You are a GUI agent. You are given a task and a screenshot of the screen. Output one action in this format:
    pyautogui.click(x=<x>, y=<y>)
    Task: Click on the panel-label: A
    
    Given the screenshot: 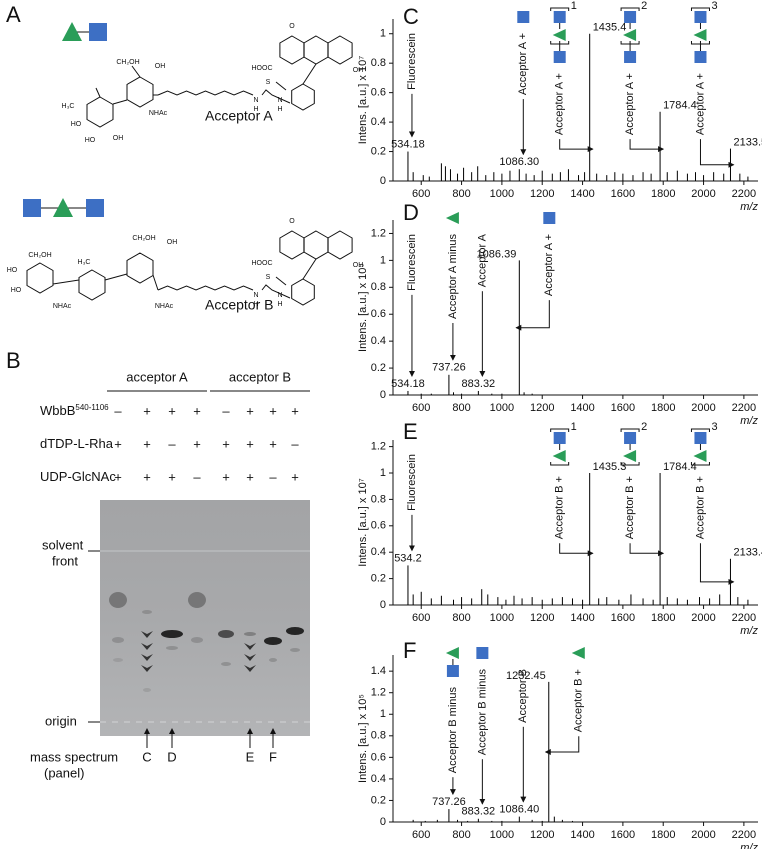 What is the action you would take?
    pyautogui.click(x=13, y=14)
    